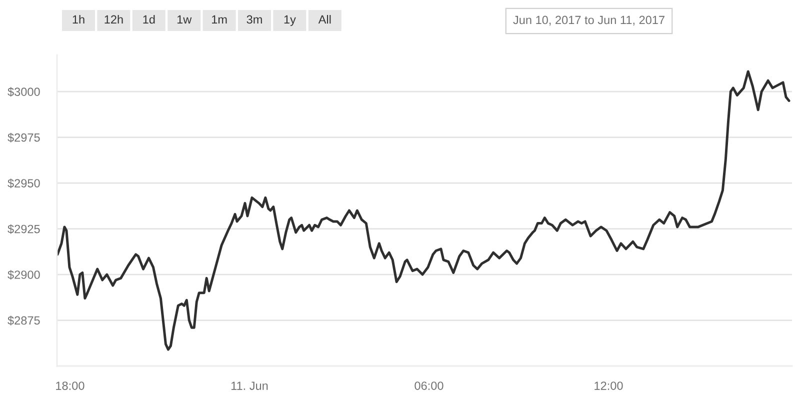 The image size is (800, 400). Describe the element at coordinates (113, 19) in the screenshot. I see `text: 12h` at that location.